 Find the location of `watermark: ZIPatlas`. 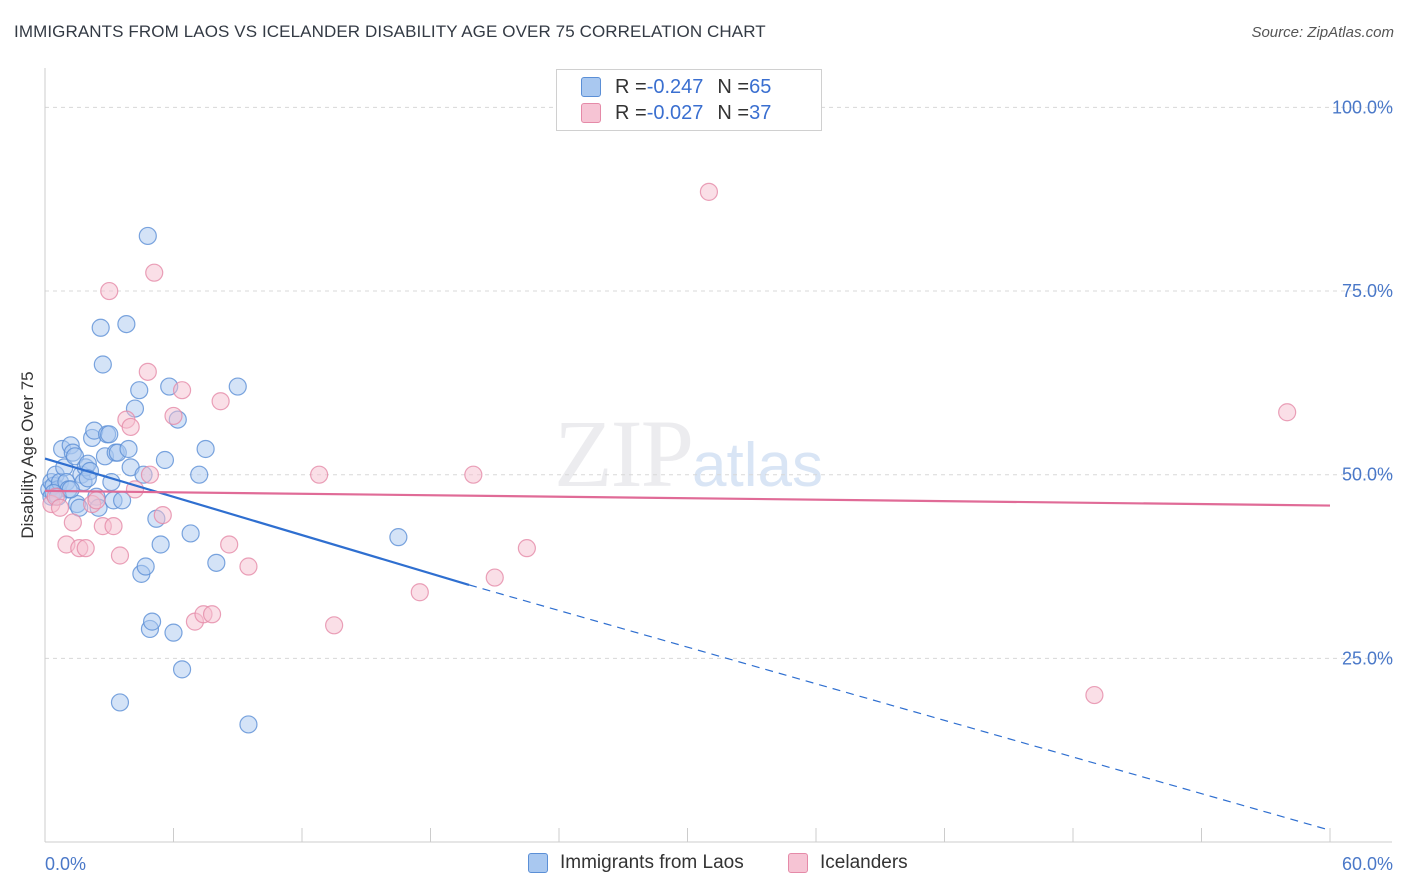

watermark: ZIPatlas is located at coordinates (688, 453).